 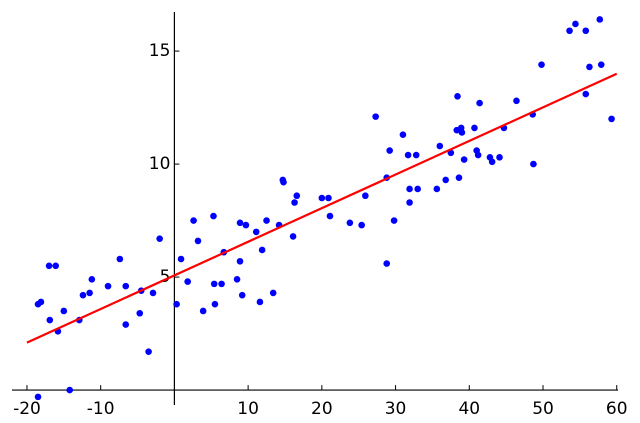 What do you see at coordinates (248, 409) in the screenshot?
I see `x-tick-label: 10` at bounding box center [248, 409].